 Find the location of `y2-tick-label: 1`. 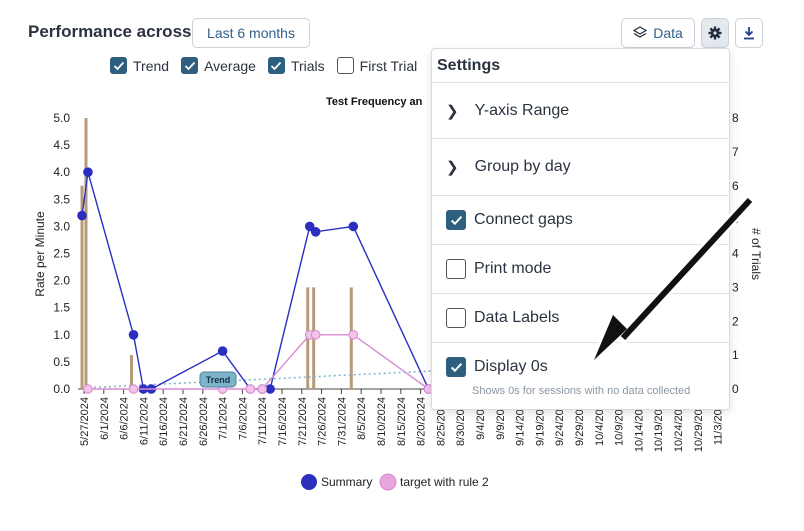

y2-tick-label: 1 is located at coordinates (735, 355).